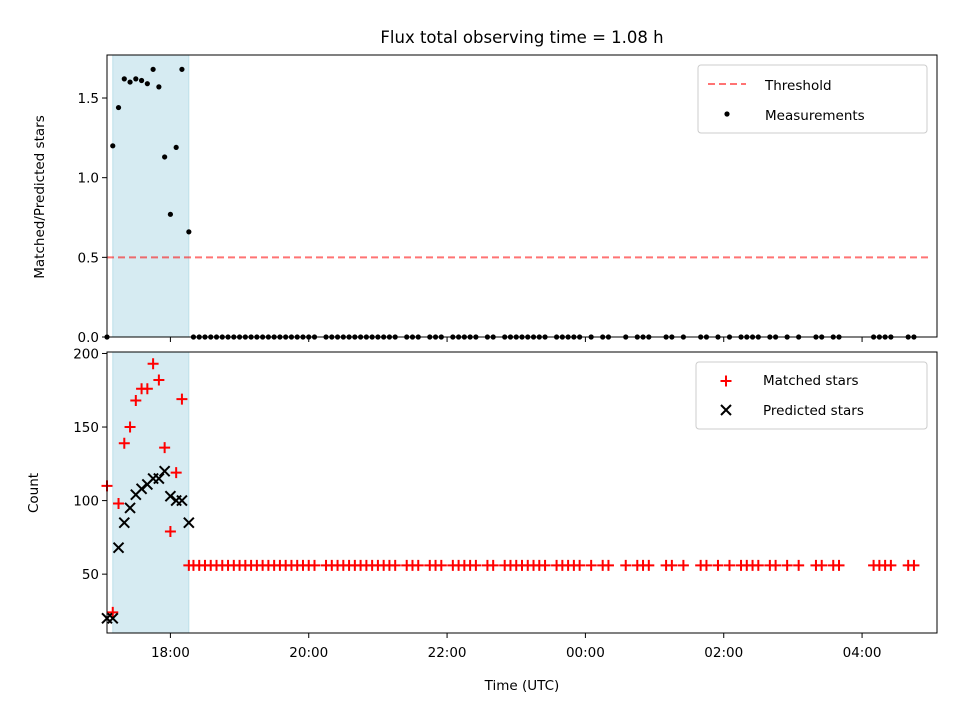 Image resolution: width=960 pixels, height=720 pixels. What do you see at coordinates (862, 653) in the screenshot?
I see `x-tick-label: 04:00` at bounding box center [862, 653].